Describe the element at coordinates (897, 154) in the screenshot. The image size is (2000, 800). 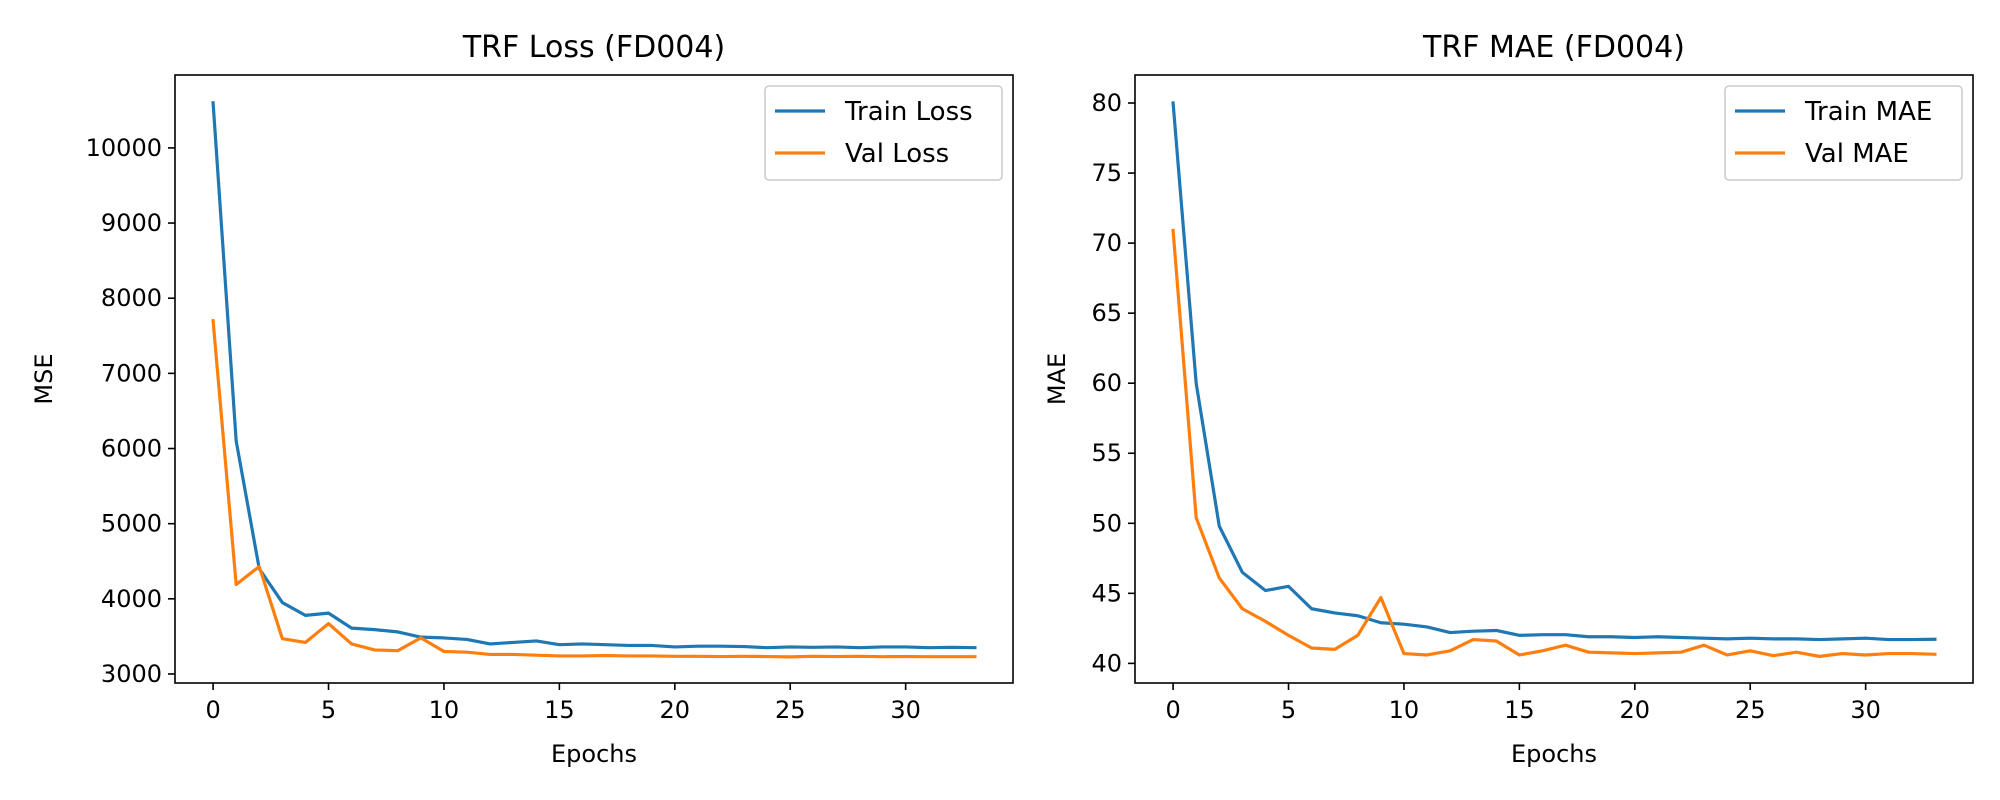
I see `legend-label: Val Loss` at that location.